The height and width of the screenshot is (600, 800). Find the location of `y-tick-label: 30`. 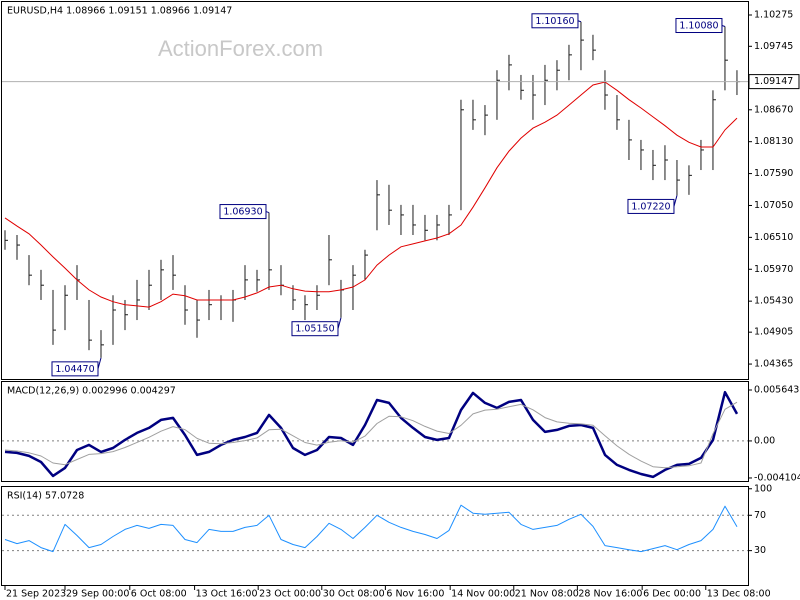

y-tick-label: 30 is located at coordinates (760, 550).